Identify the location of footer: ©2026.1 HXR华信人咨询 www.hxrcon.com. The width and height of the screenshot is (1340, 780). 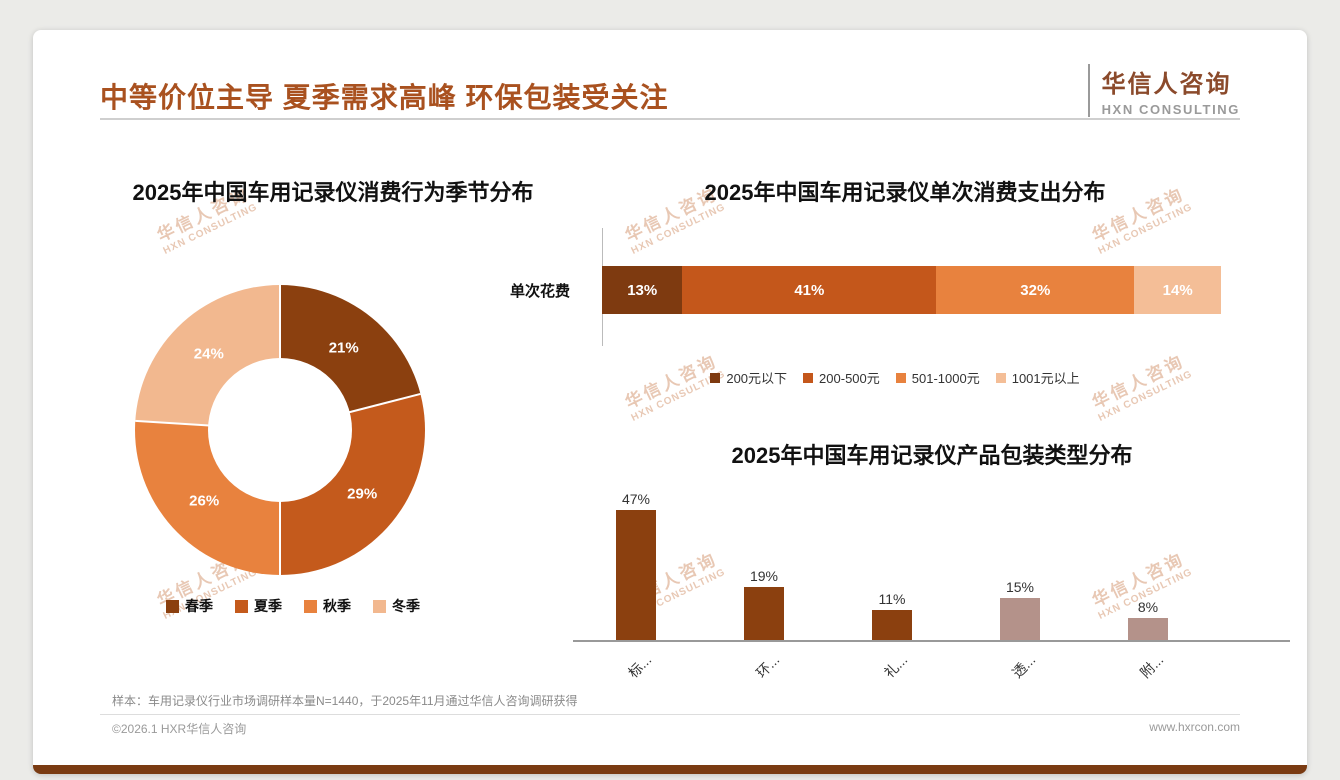
(676, 728).